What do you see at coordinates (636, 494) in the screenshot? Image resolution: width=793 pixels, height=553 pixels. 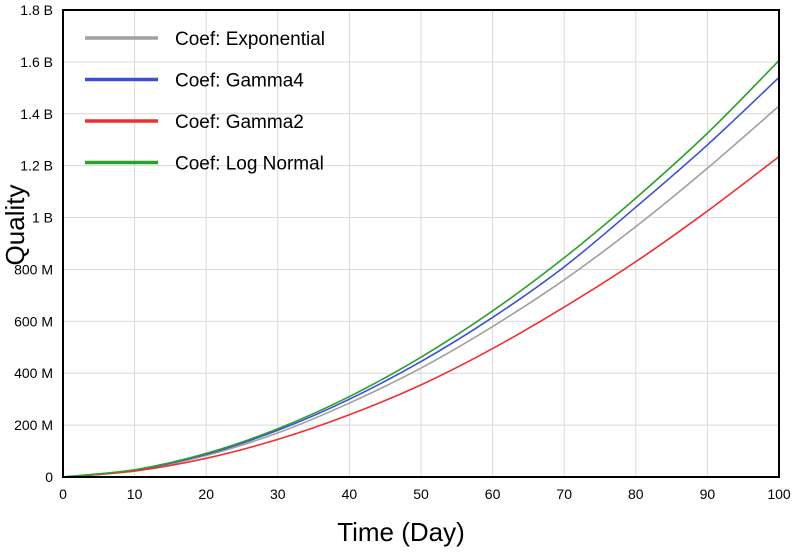 I see `x-tick-label: 80` at bounding box center [636, 494].